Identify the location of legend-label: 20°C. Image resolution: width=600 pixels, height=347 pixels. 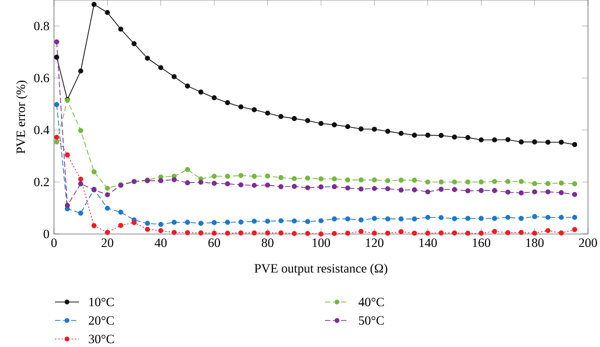
(101, 320).